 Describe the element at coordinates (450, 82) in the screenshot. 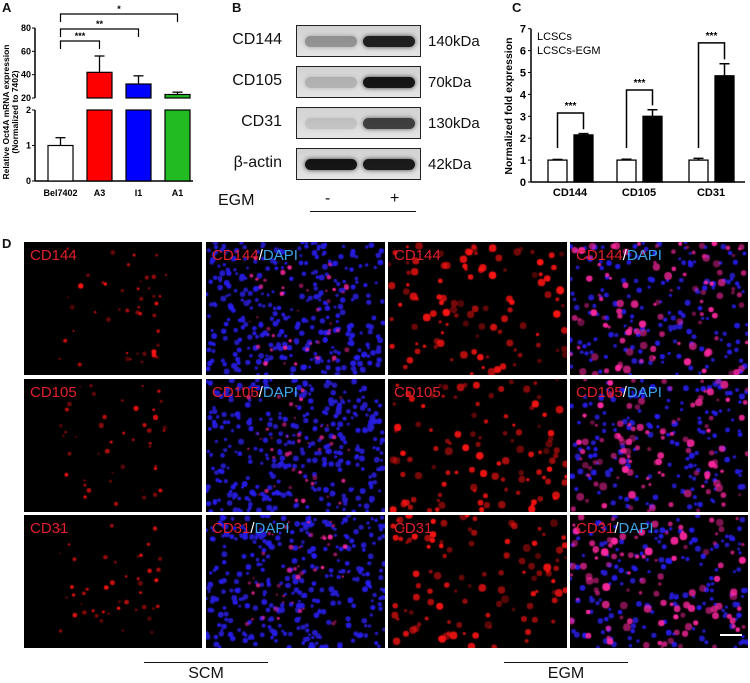

I see `molecular-weight-label: 70kDa` at that location.